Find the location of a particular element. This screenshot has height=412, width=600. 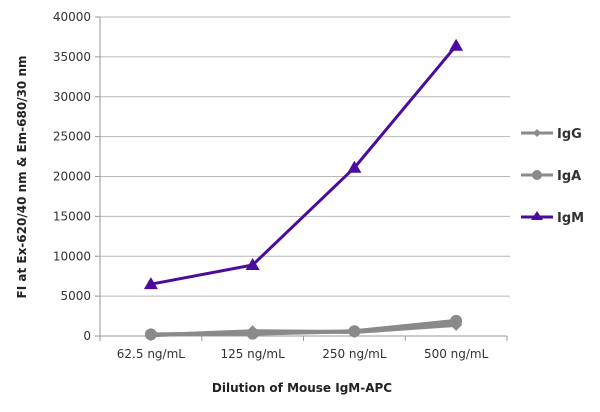

y-tick-label: 5000 is located at coordinates (75, 296).